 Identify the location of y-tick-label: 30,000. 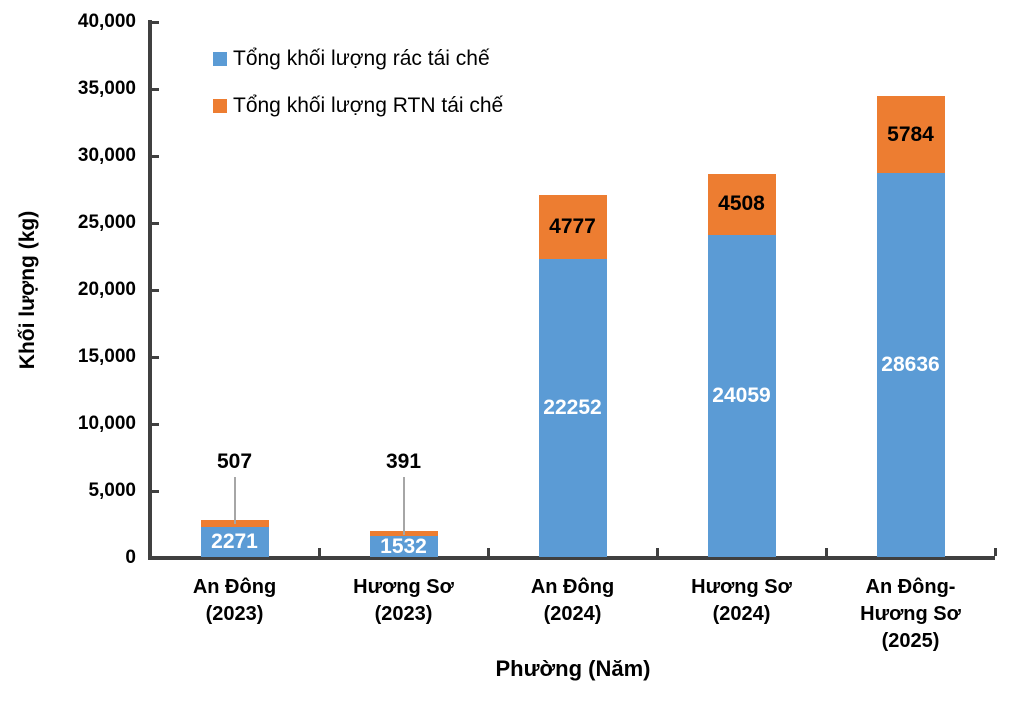
(106, 155).